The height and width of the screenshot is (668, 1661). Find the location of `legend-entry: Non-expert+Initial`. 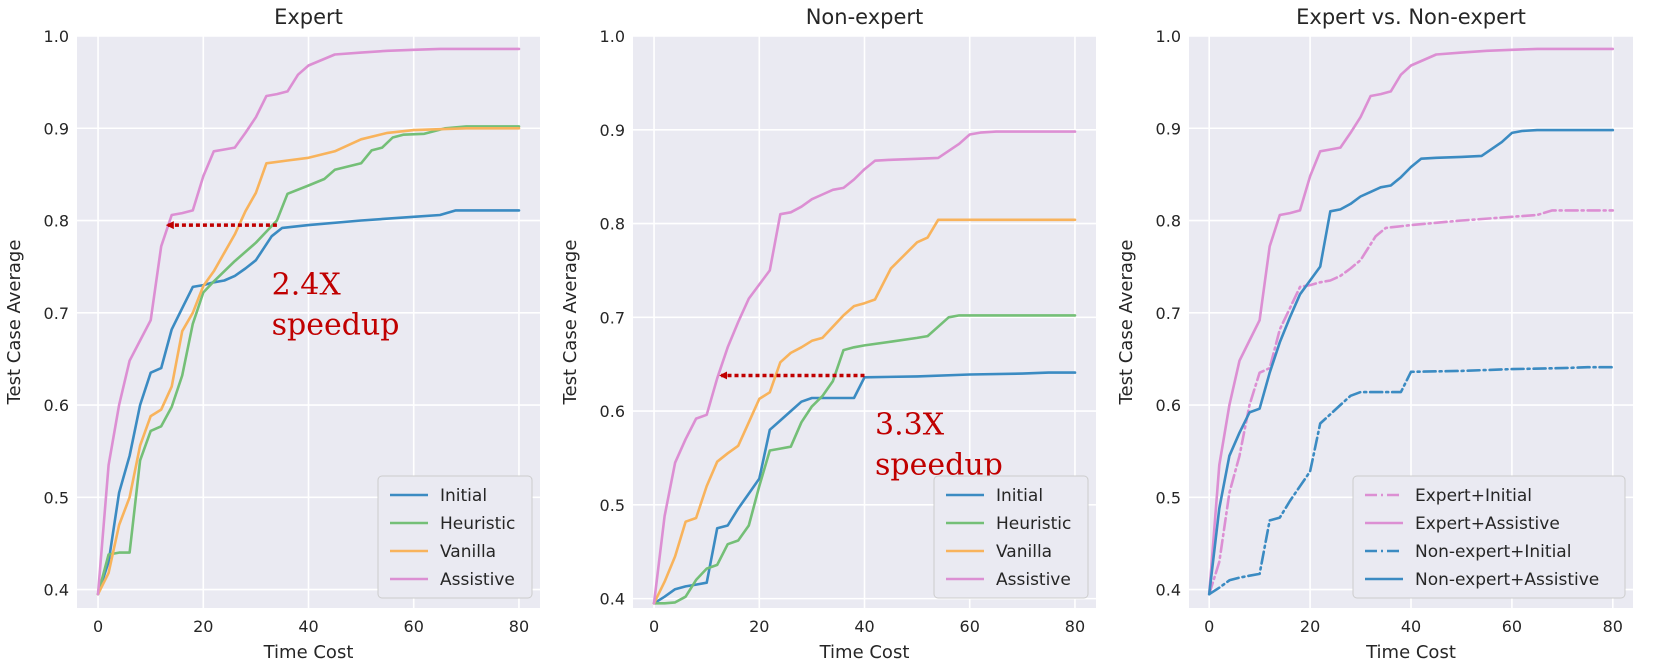

legend-entry: Non-expert+Initial is located at coordinates (1493, 552).